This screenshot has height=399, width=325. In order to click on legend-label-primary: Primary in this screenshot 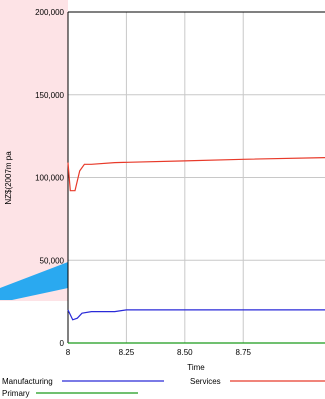, I will do `click(16, 393)`.